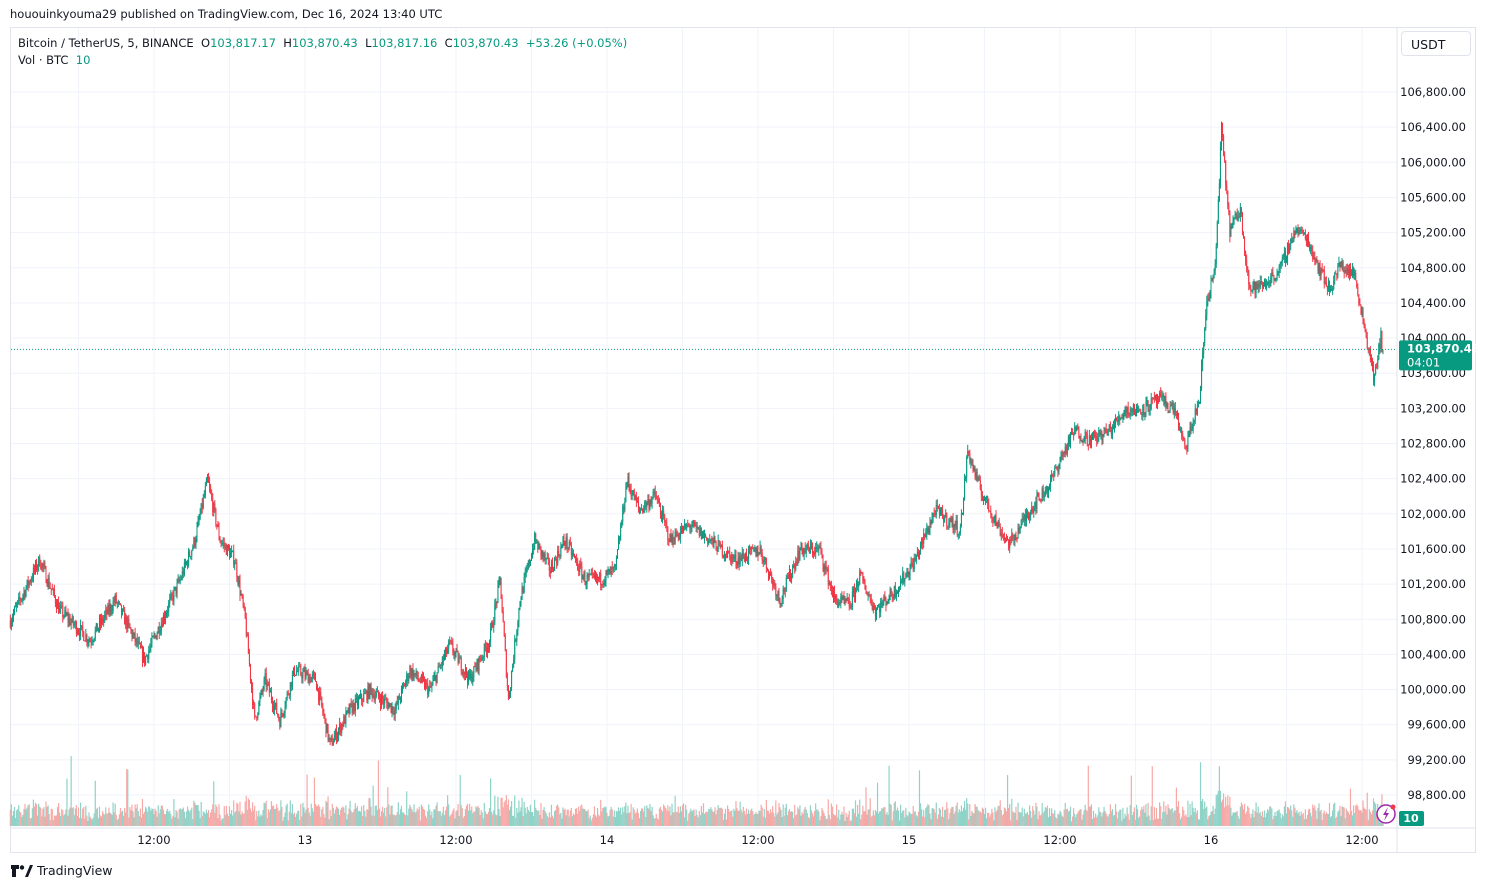 The image size is (1486, 889). I want to click on volume-label: Vol · BTC, so click(43, 60).